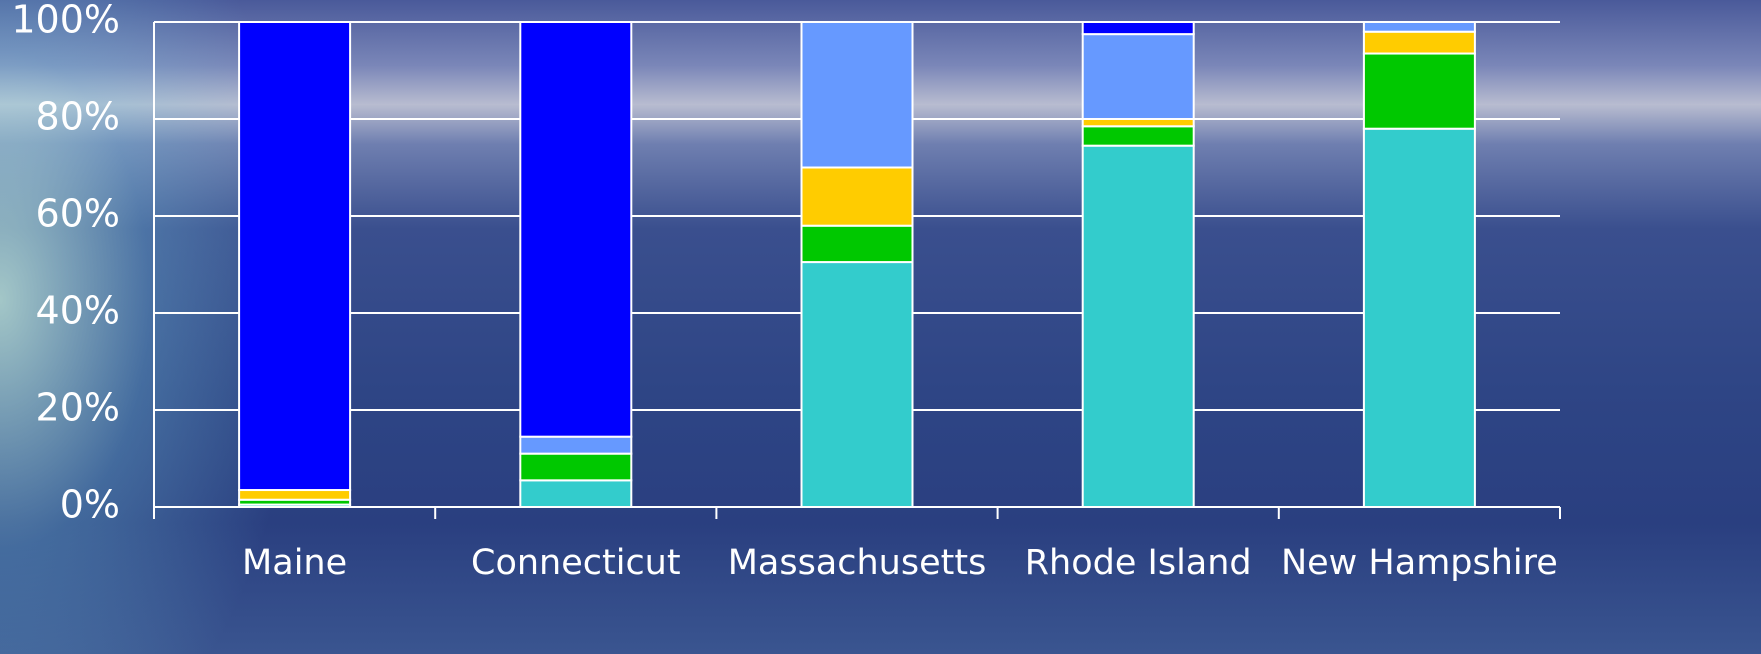  I want to click on y-tick-label: 60%, so click(78, 214).